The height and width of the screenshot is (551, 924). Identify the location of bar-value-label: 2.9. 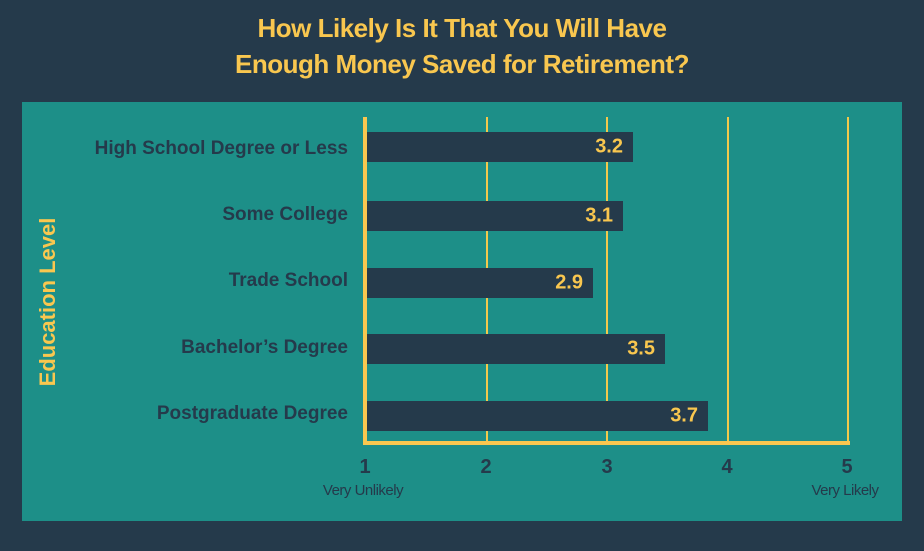
(569, 282).